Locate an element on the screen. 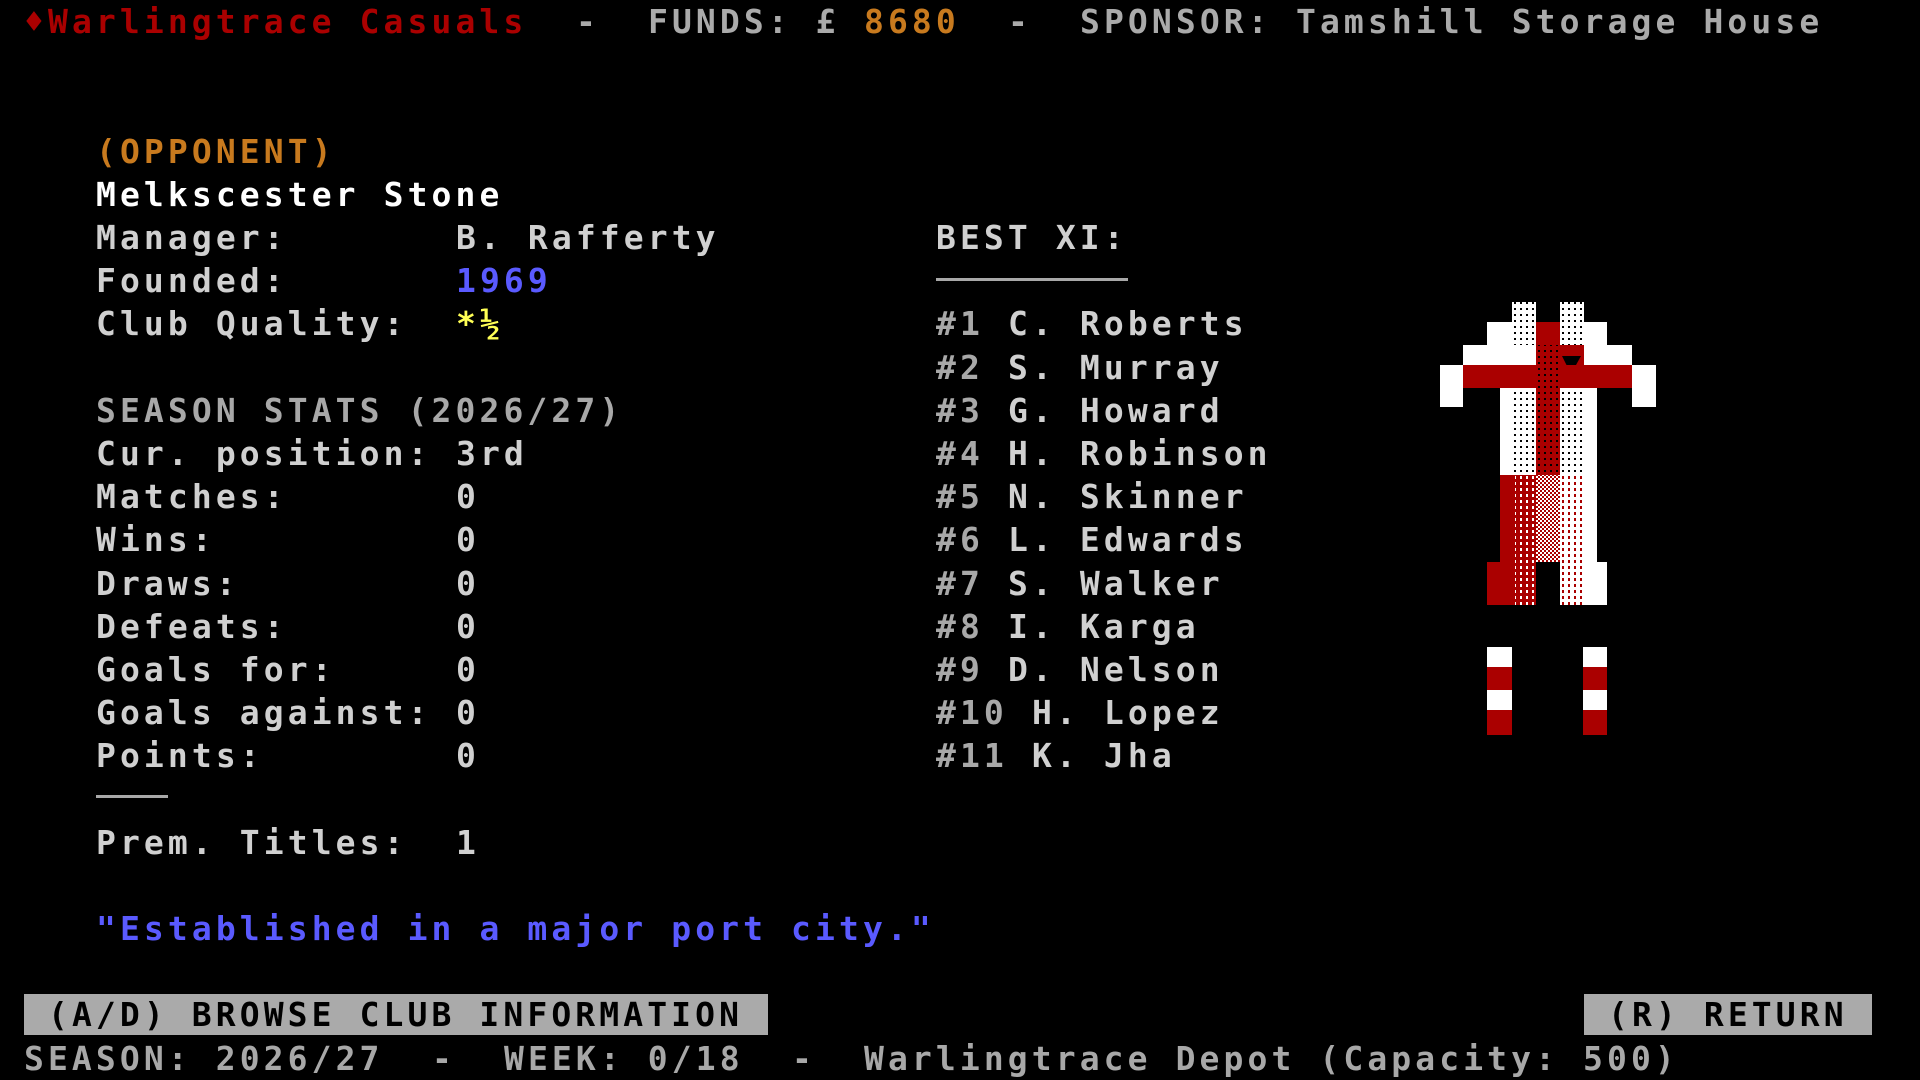 This screenshot has width=1920, height=1080. player-name: N. Skinner is located at coordinates (1128, 497).